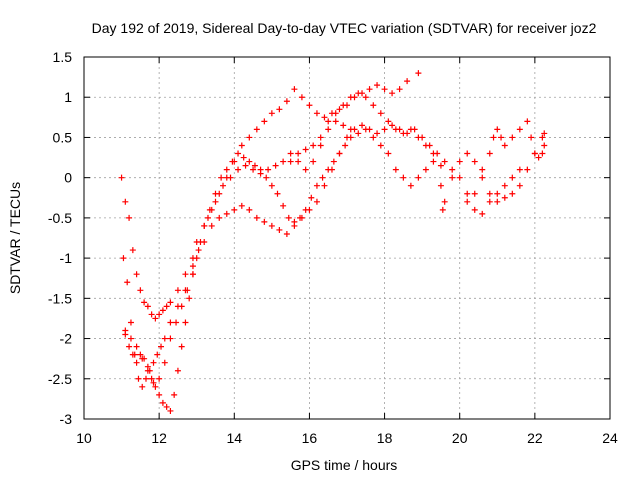 The image size is (640, 480). I want to click on x-tick-label: 22, so click(535, 438).